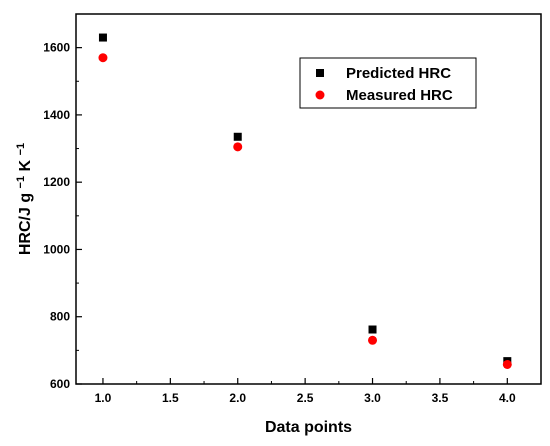 The image size is (550, 446). I want to click on y-axis-title-exponent: −1, so click(21, 182).